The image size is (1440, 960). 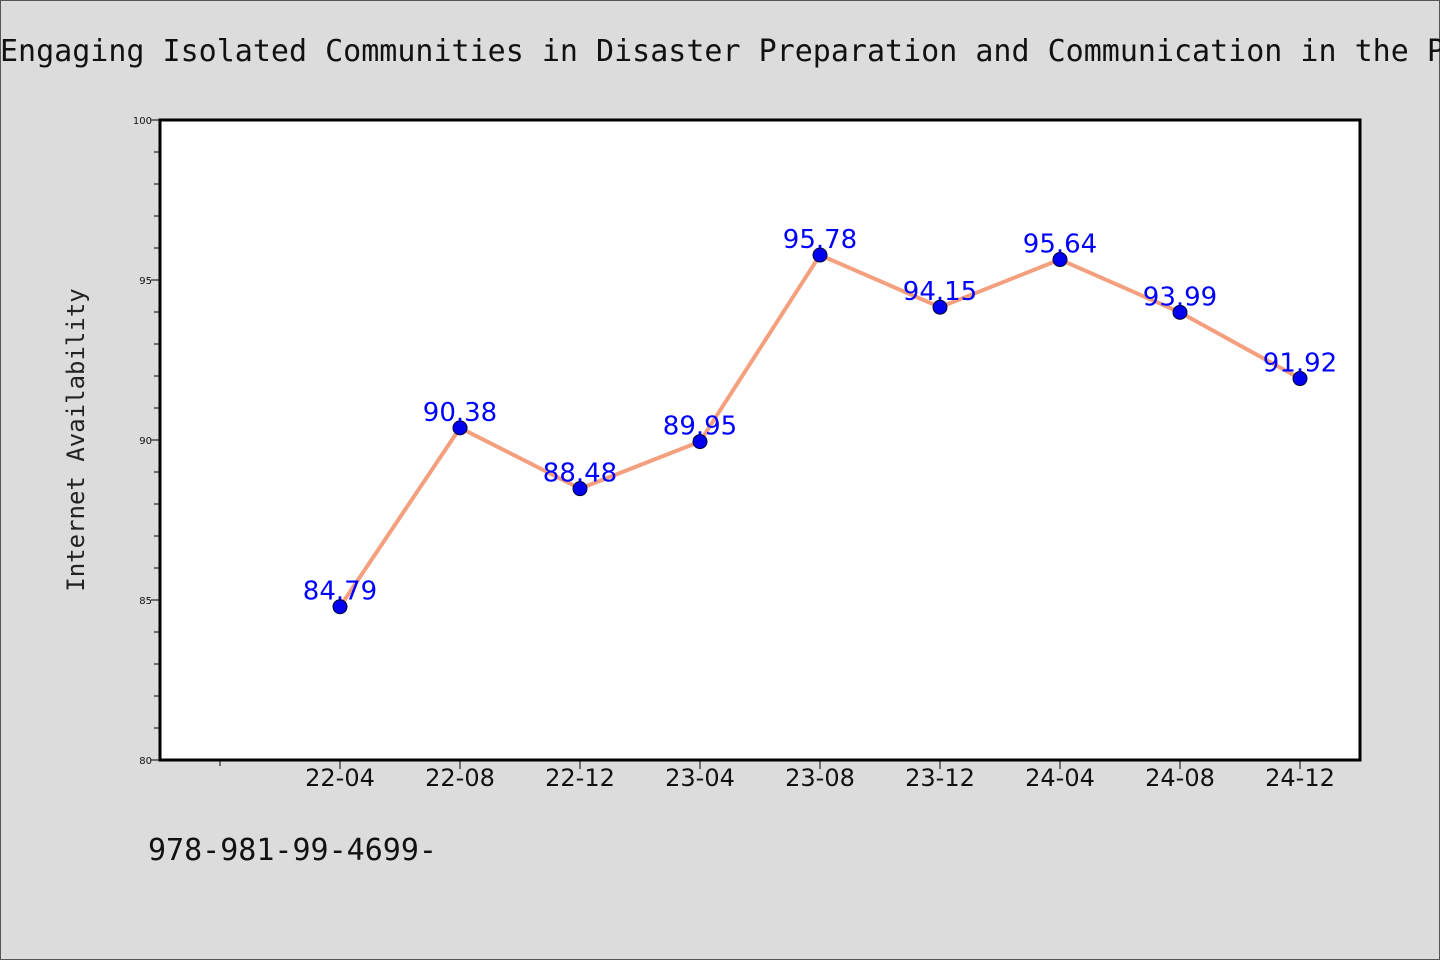 What do you see at coordinates (1180, 778) in the screenshot?
I see `x-tick-label: 24-08` at bounding box center [1180, 778].